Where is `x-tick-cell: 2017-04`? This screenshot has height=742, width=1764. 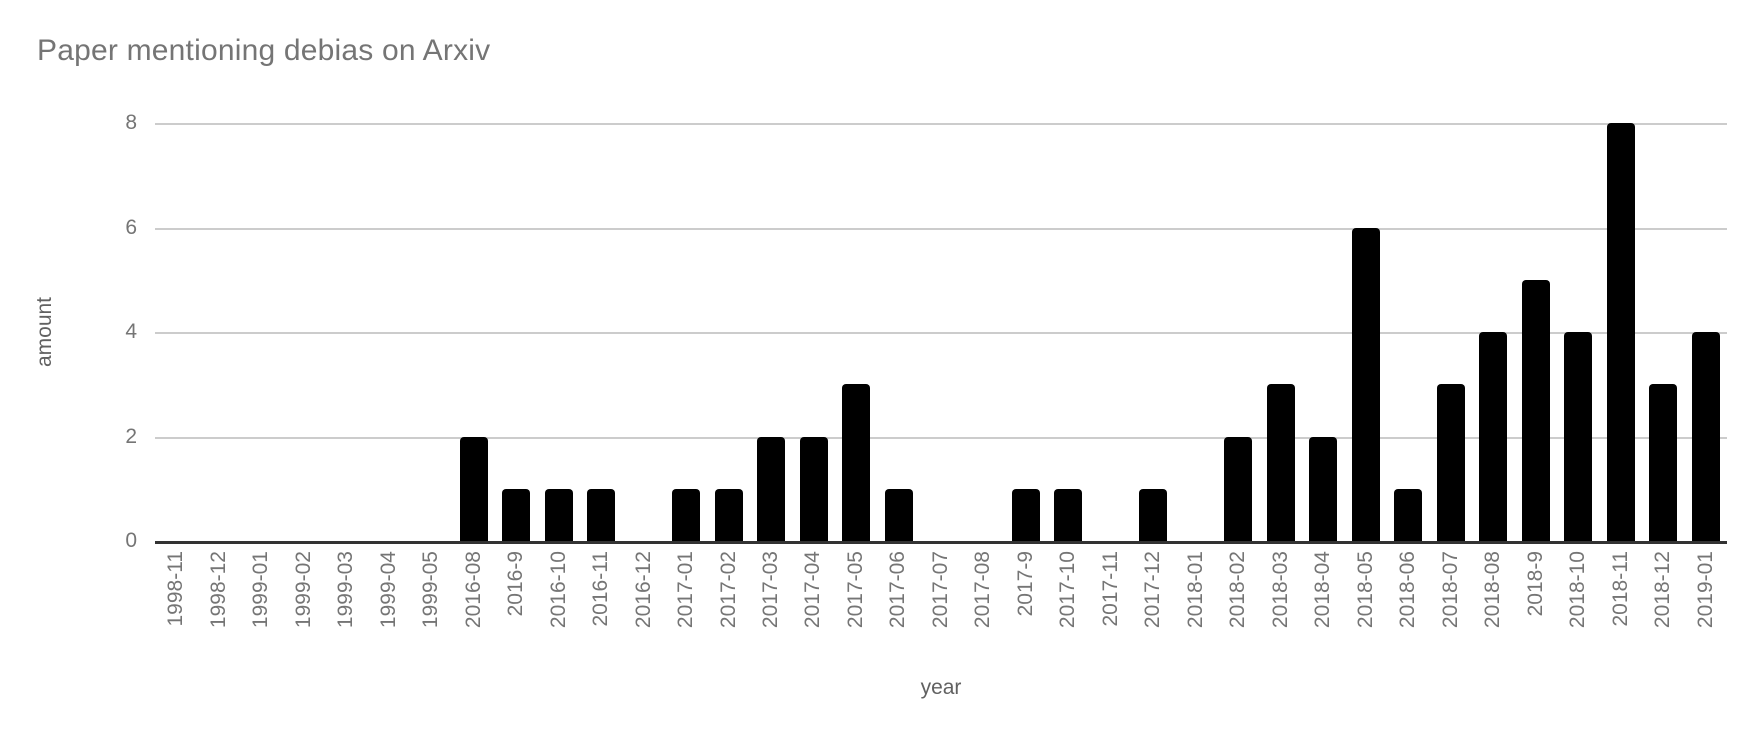 x-tick-cell: 2017-04 is located at coordinates (813, 603).